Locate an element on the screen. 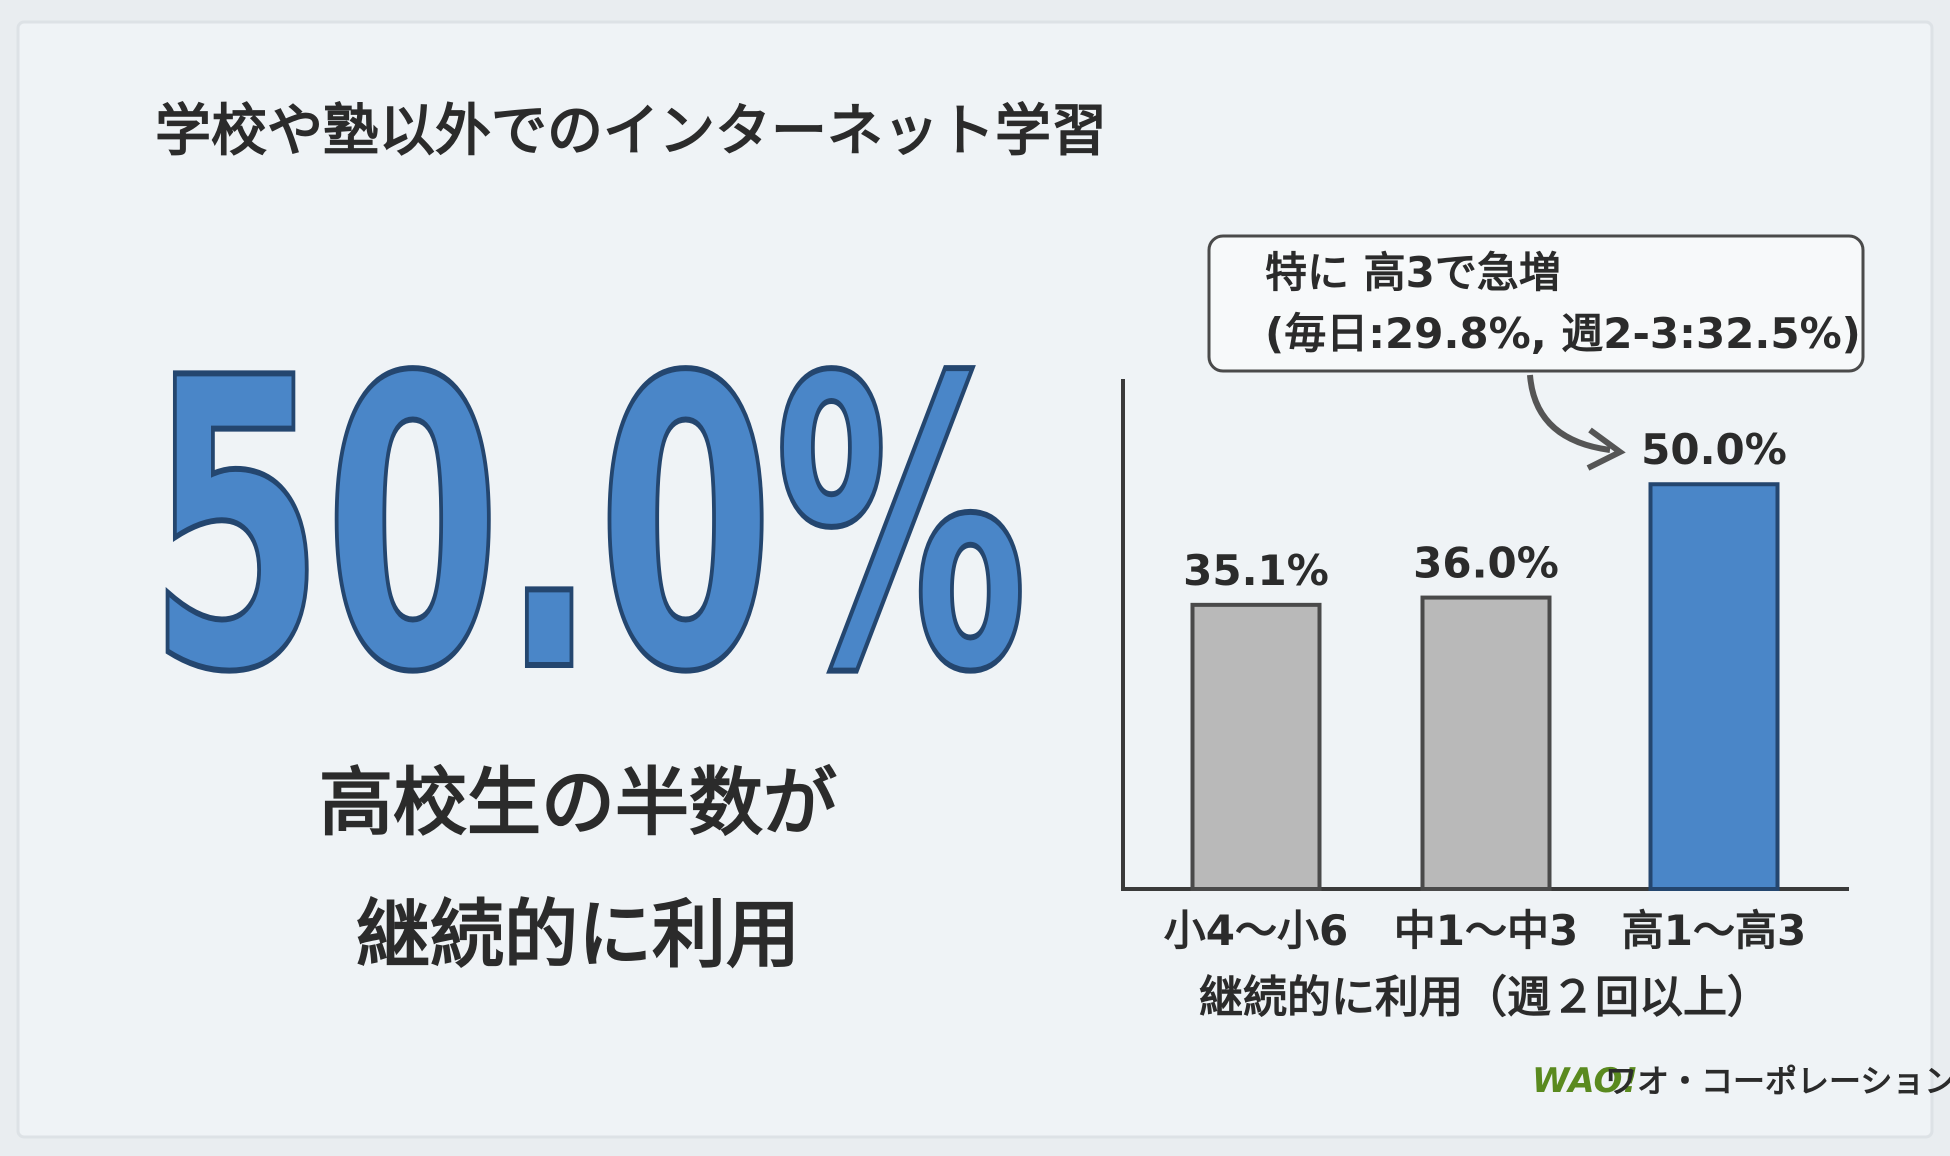 The width and height of the screenshot is (1950, 1156). annotation-box is located at coordinates (1536, 303).